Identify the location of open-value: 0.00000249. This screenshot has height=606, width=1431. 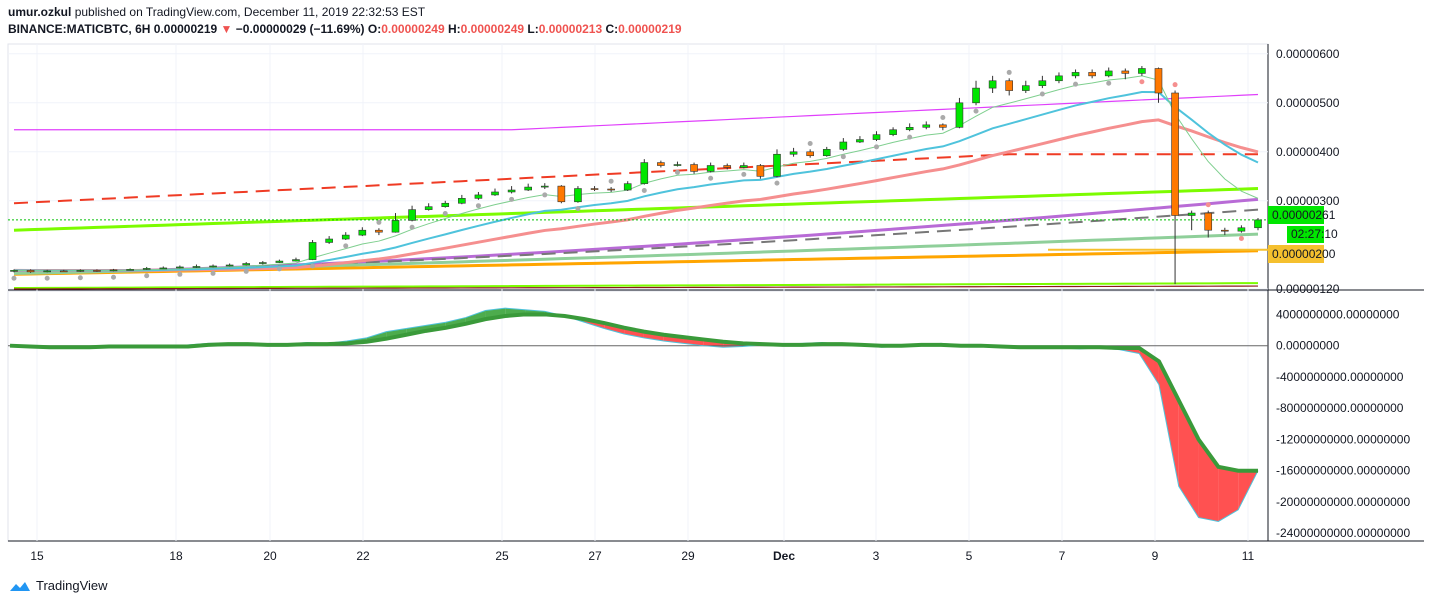
(413, 29).